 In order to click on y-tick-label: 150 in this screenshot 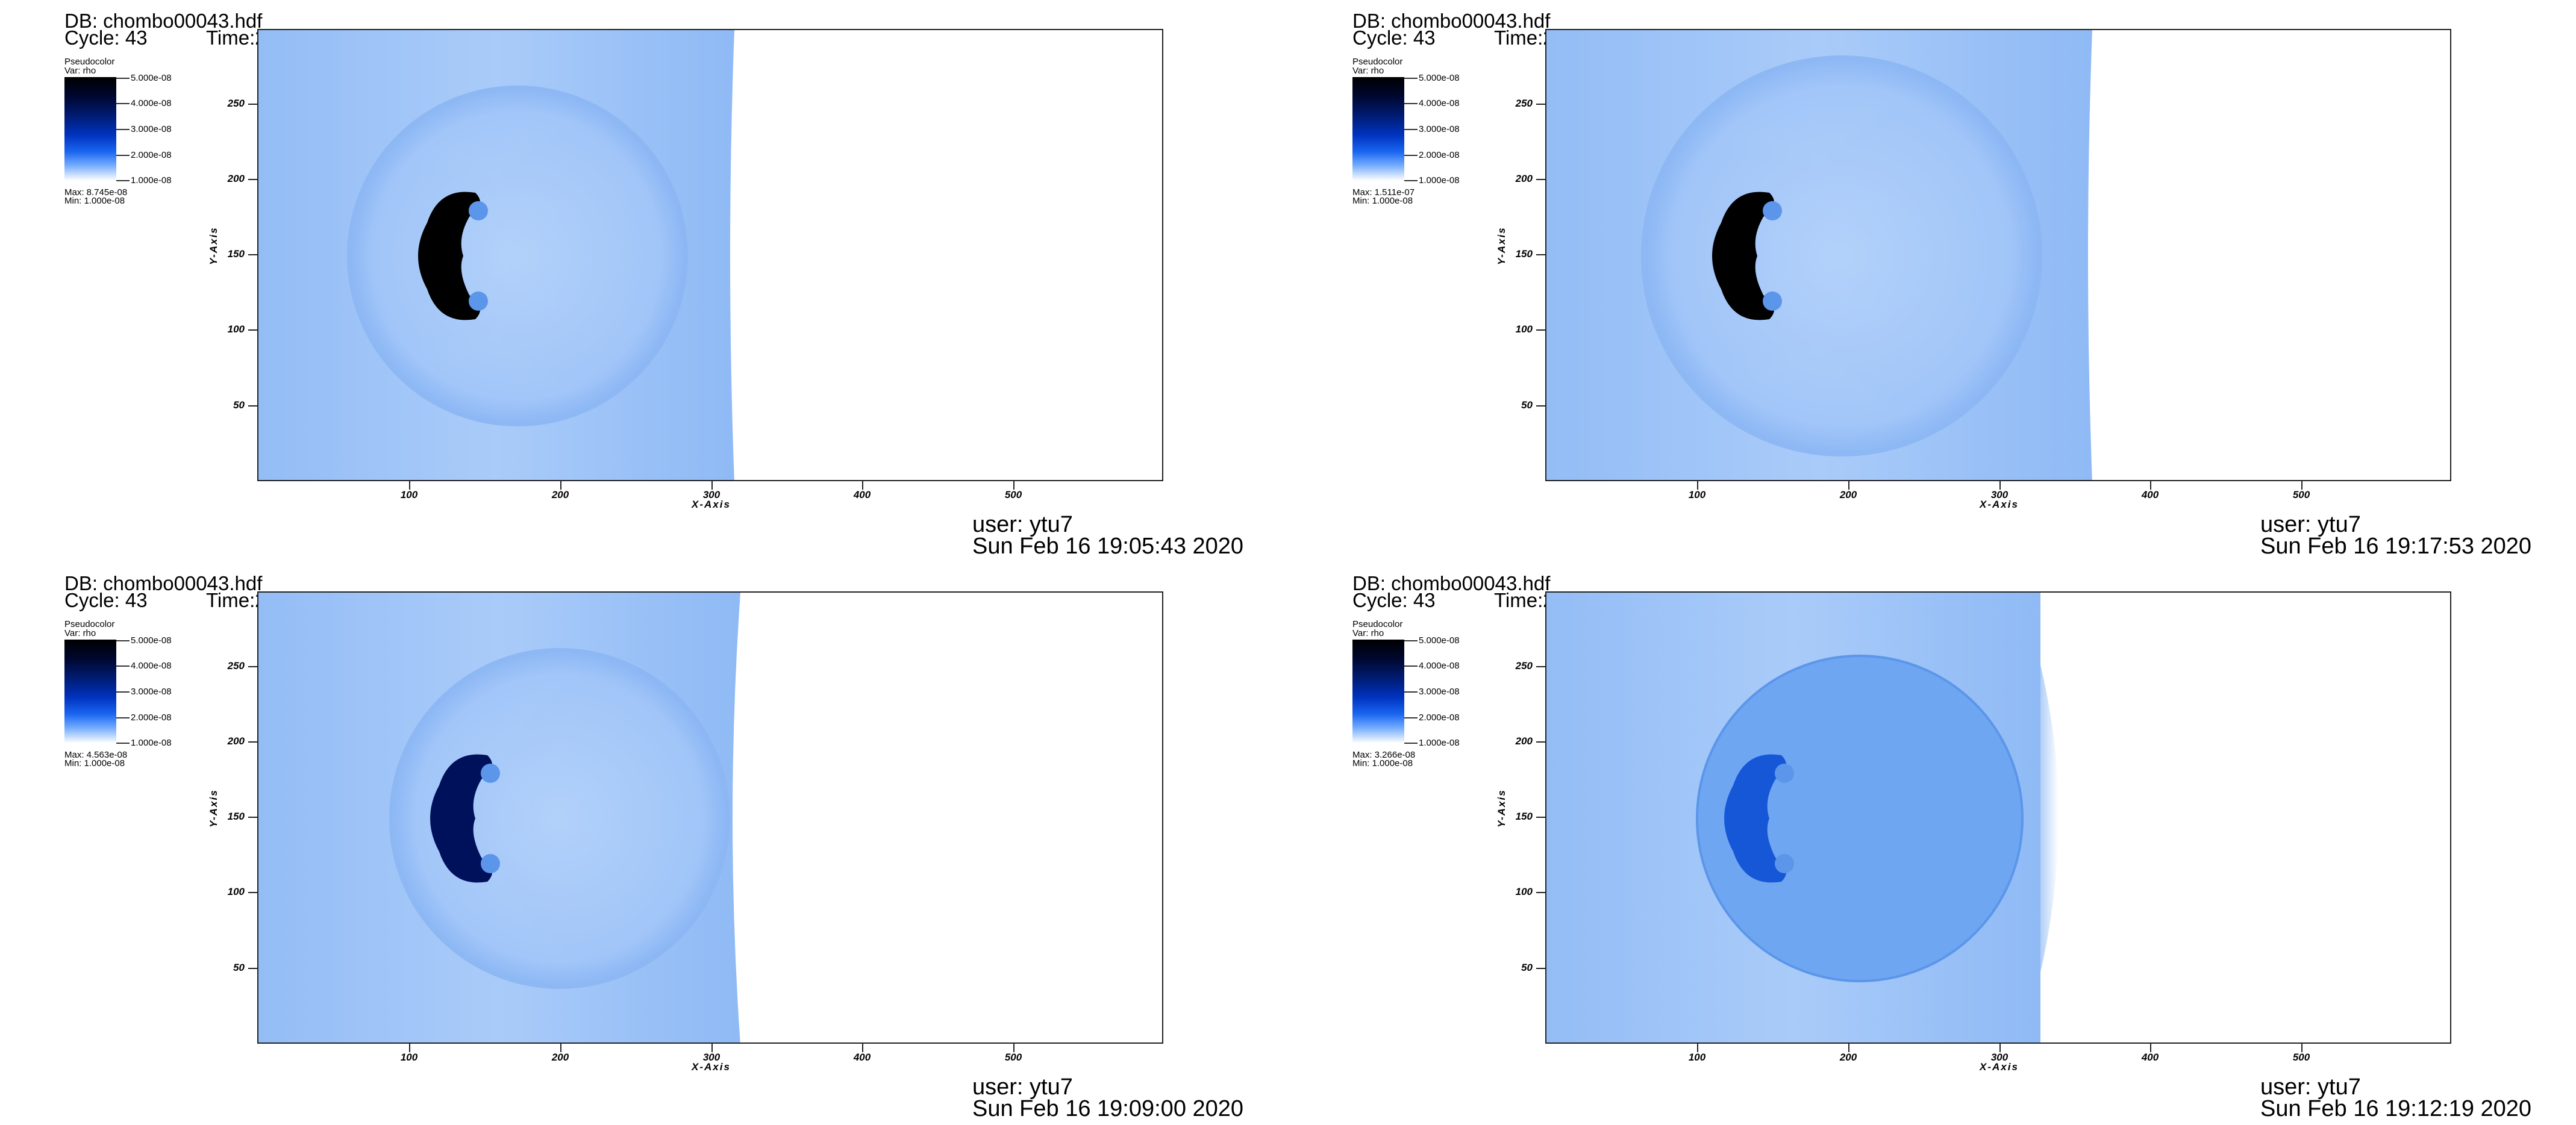, I will do `click(1524, 816)`.